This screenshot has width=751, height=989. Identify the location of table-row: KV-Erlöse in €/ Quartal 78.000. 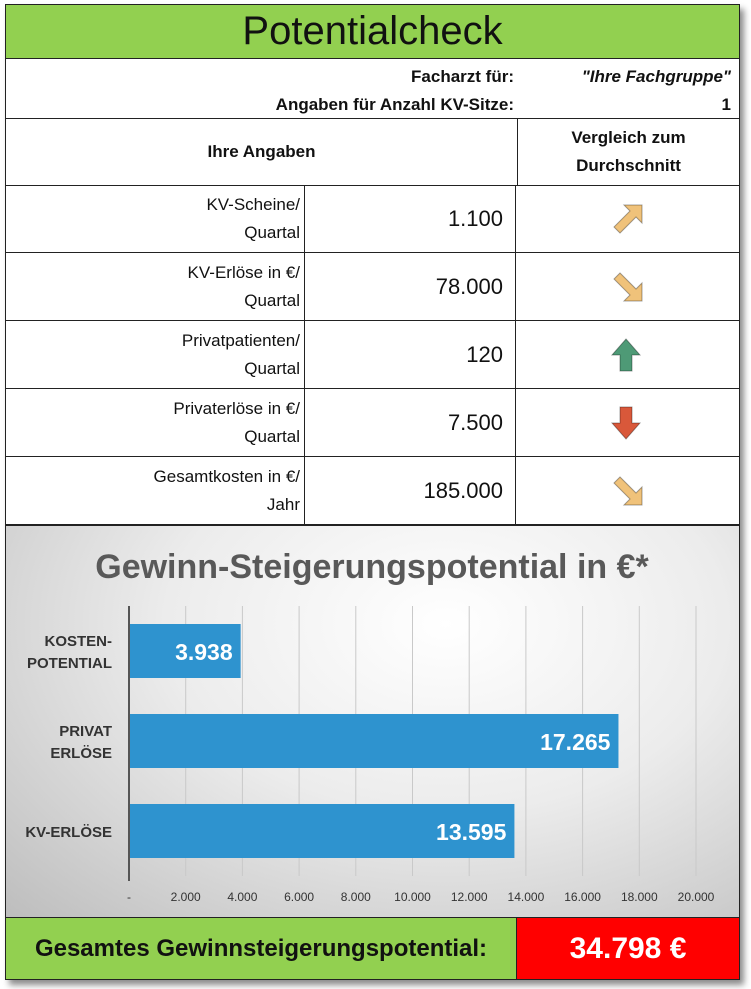
(372, 287).